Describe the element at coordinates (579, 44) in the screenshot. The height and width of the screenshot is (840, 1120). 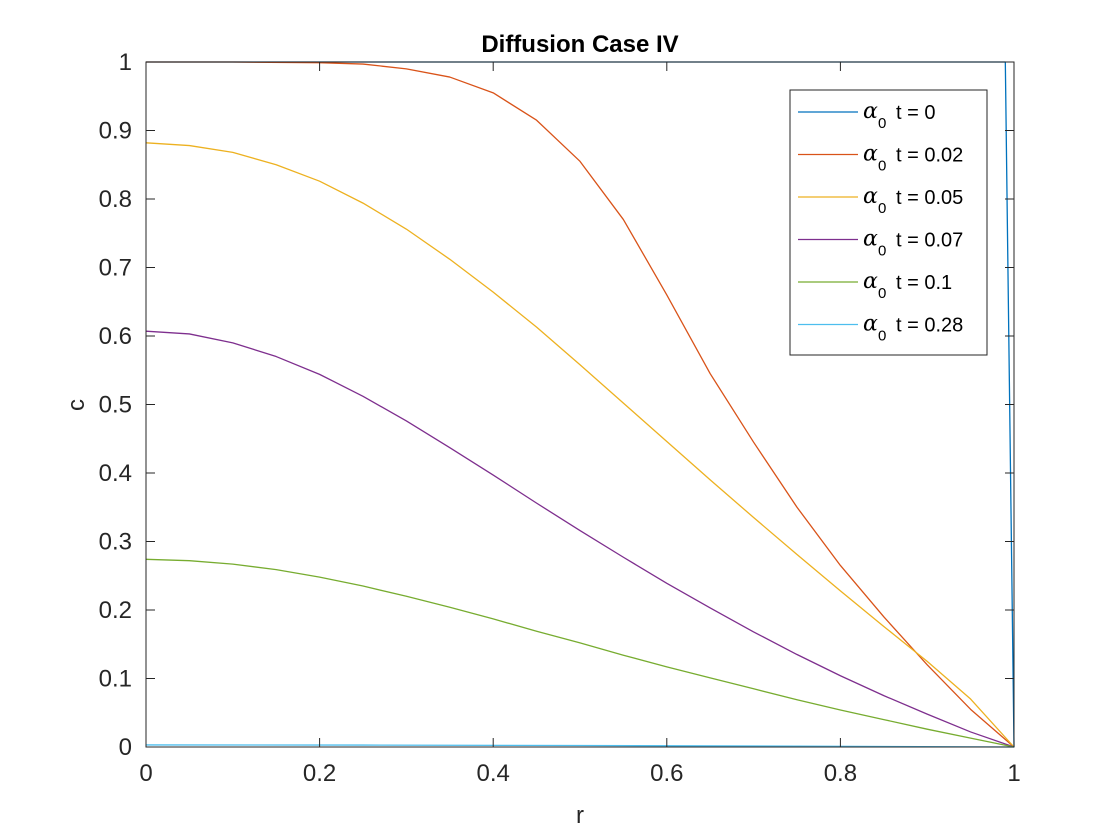
I see `chart-title: Diffusion Case IV` at that location.